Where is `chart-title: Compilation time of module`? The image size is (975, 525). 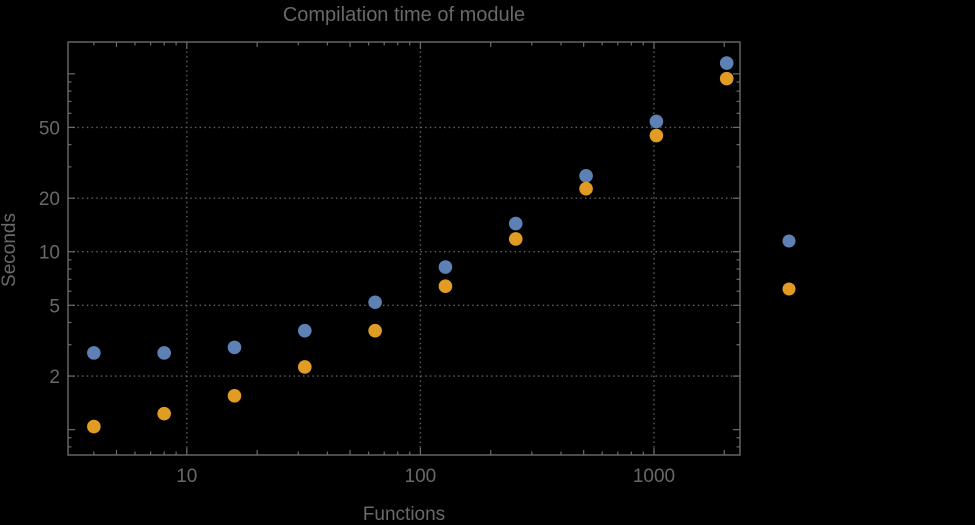 chart-title: Compilation time of module is located at coordinates (404, 15).